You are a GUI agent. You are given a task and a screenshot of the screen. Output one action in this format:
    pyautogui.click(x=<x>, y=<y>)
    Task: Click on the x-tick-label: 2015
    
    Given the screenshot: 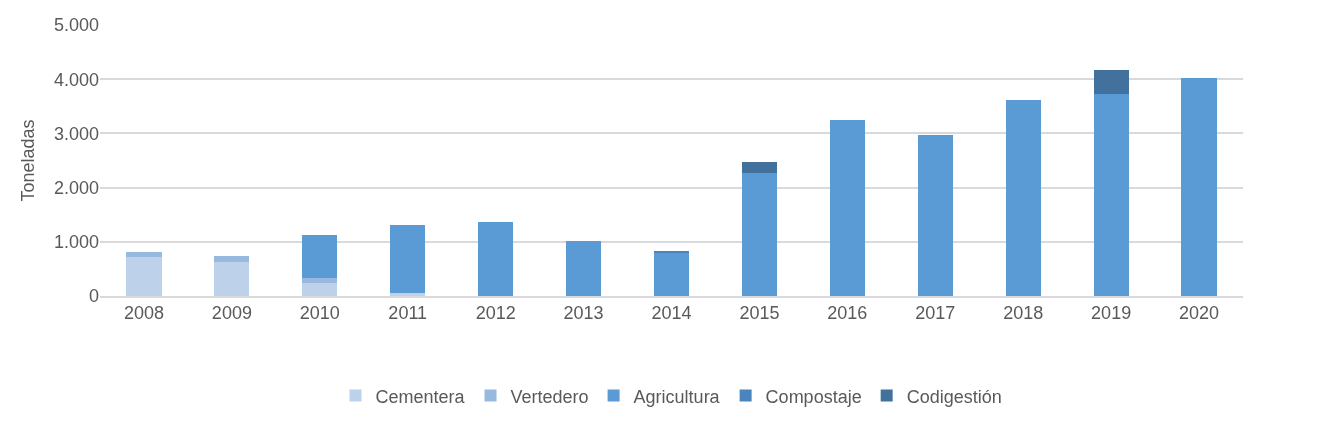 What is the action you would take?
    pyautogui.click(x=759, y=313)
    